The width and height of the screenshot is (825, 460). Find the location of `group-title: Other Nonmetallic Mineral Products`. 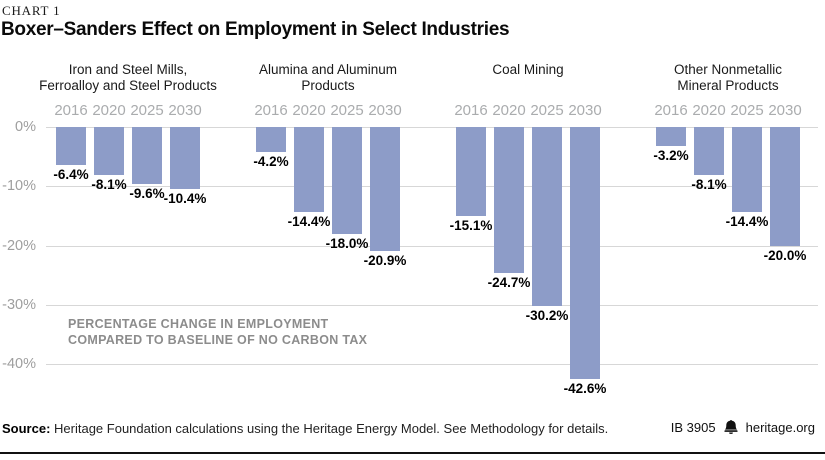

group-title: Other Nonmetallic Mineral Products is located at coordinates (721, 77).